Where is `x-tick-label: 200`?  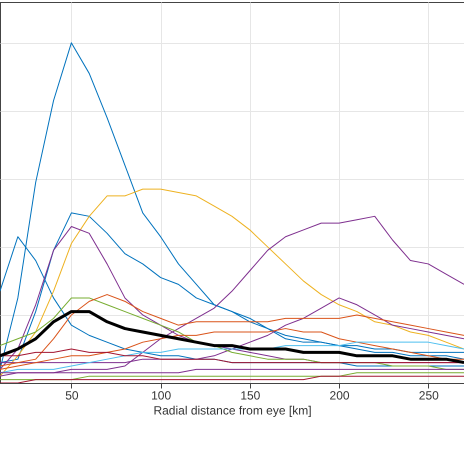 x-tick-label: 200 is located at coordinates (340, 395).